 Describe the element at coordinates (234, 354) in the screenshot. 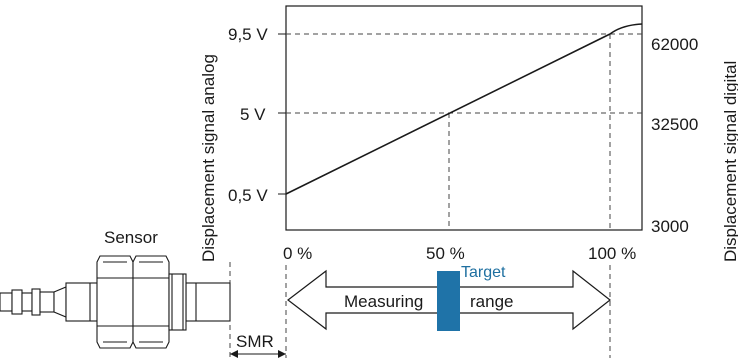

I see `smr-arrow-left` at that location.